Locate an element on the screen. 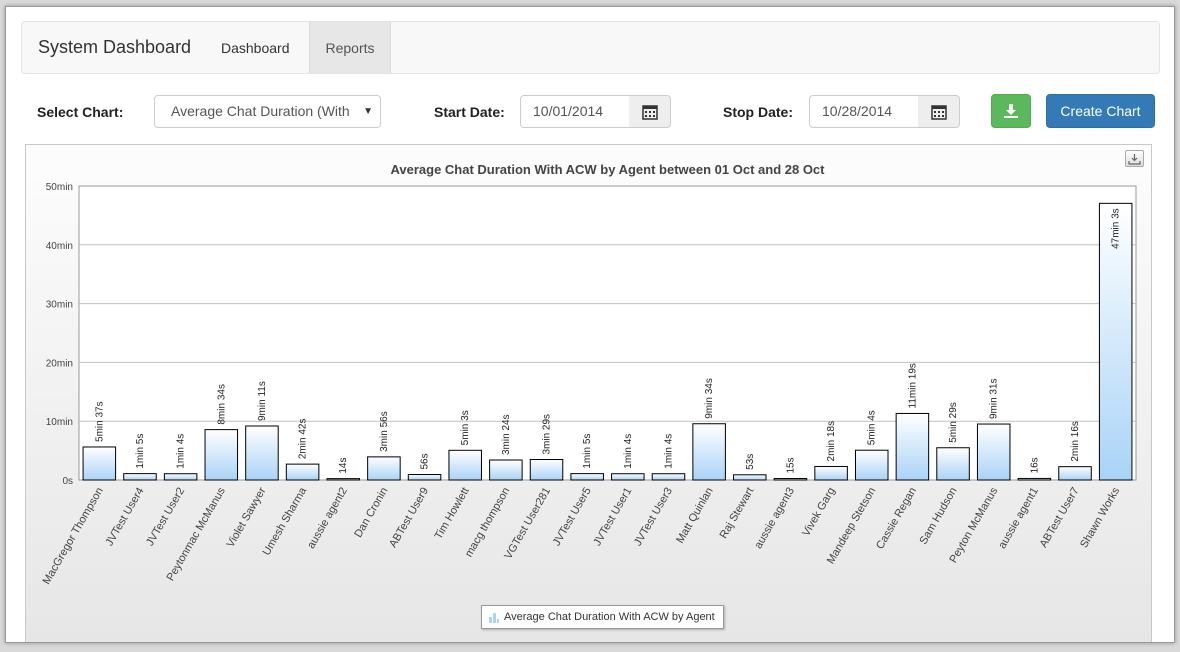 The image size is (1180, 652). stop-date-label: Stop Date: is located at coordinates (758, 112).